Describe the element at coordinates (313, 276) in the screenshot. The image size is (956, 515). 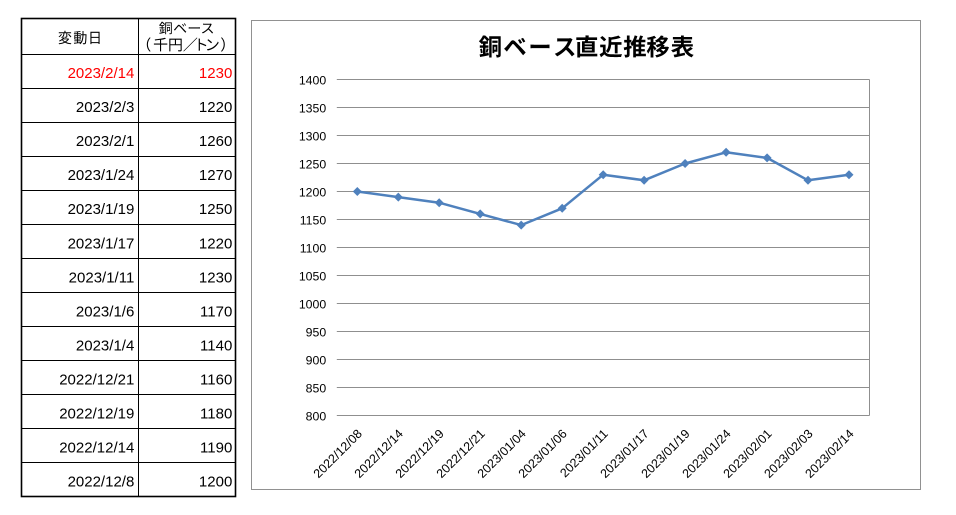
I see `svg-text: 1050` at that location.